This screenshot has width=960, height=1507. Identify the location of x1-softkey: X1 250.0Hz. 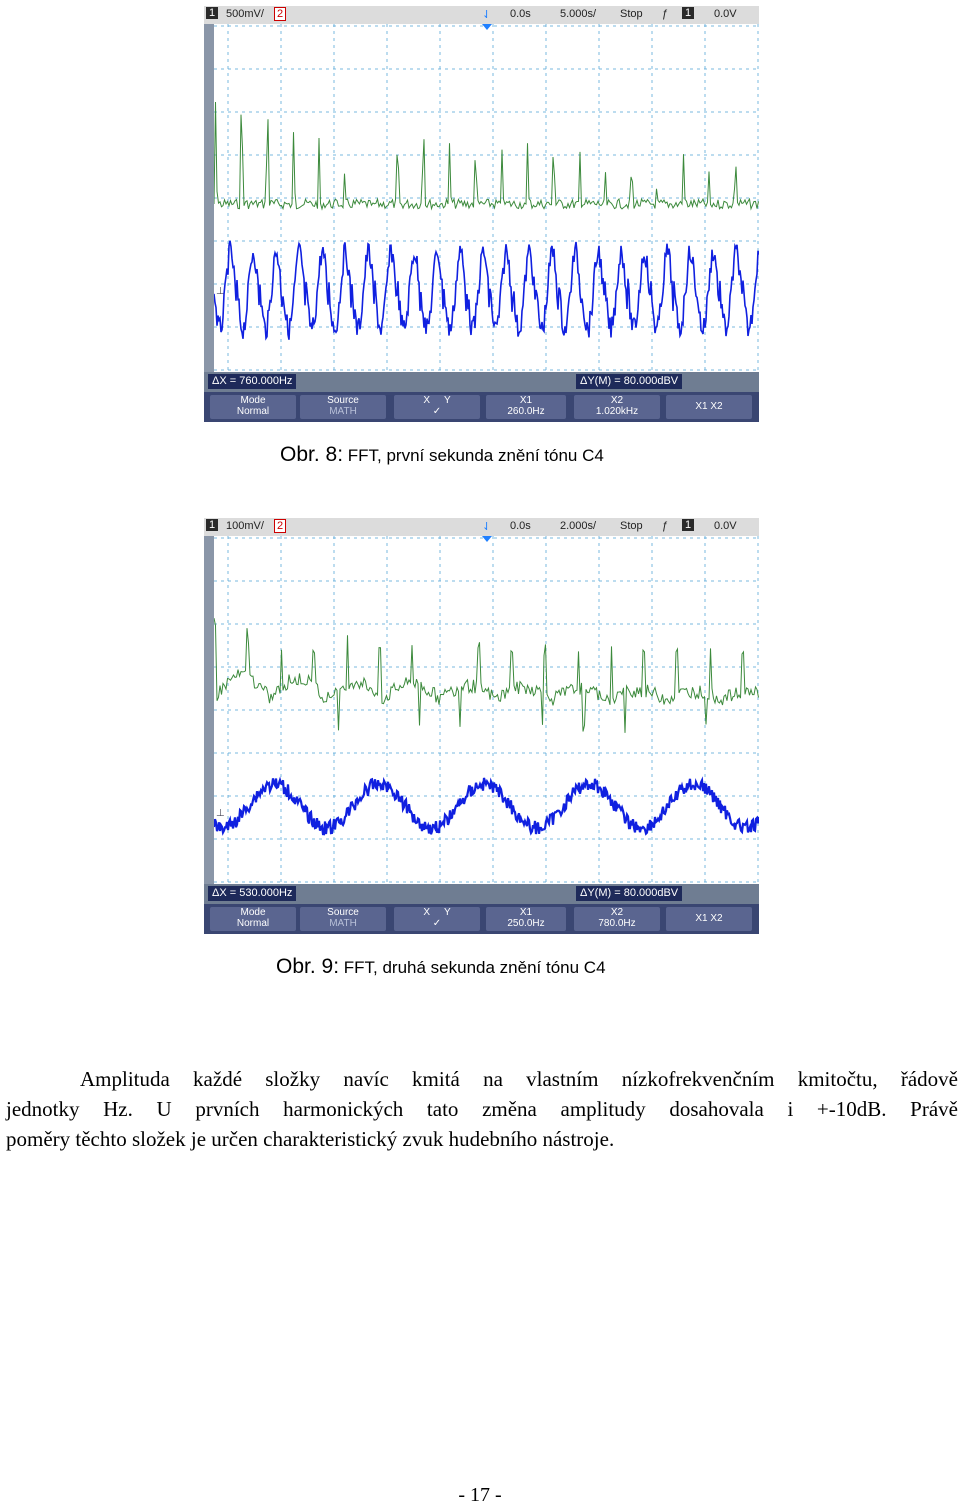
(526, 919).